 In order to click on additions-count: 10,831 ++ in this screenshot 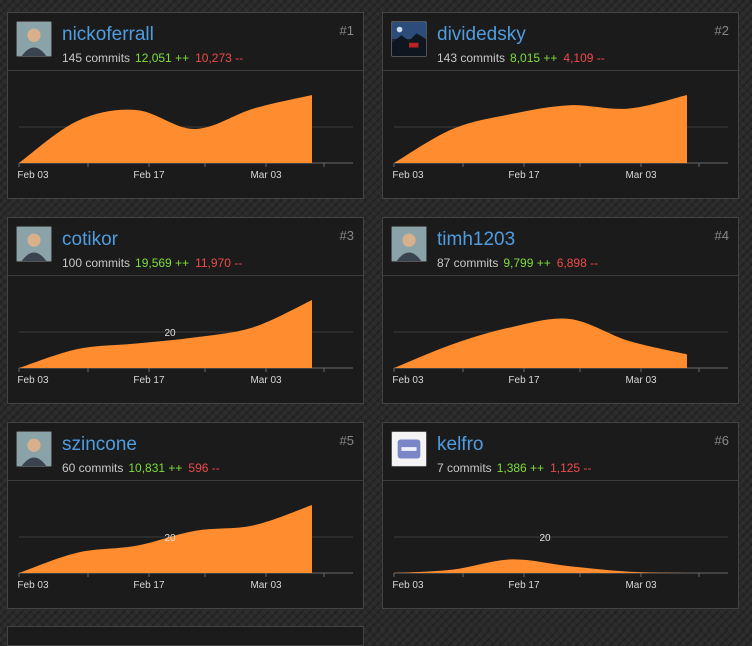, I will do `click(155, 468)`.